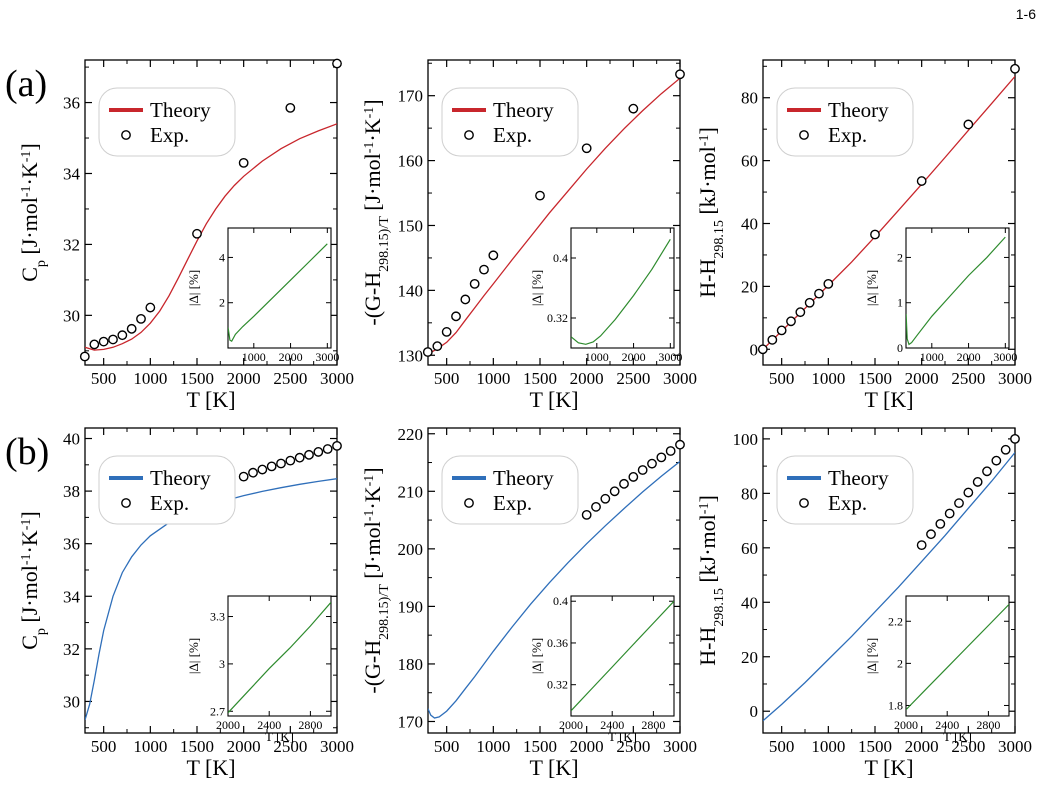 This screenshot has height=805, width=1046. Describe the element at coordinates (376, 580) in the screenshot. I see `y-axis-label: -(G-H298.15)/T [J·mol-1·K-1]` at that location.